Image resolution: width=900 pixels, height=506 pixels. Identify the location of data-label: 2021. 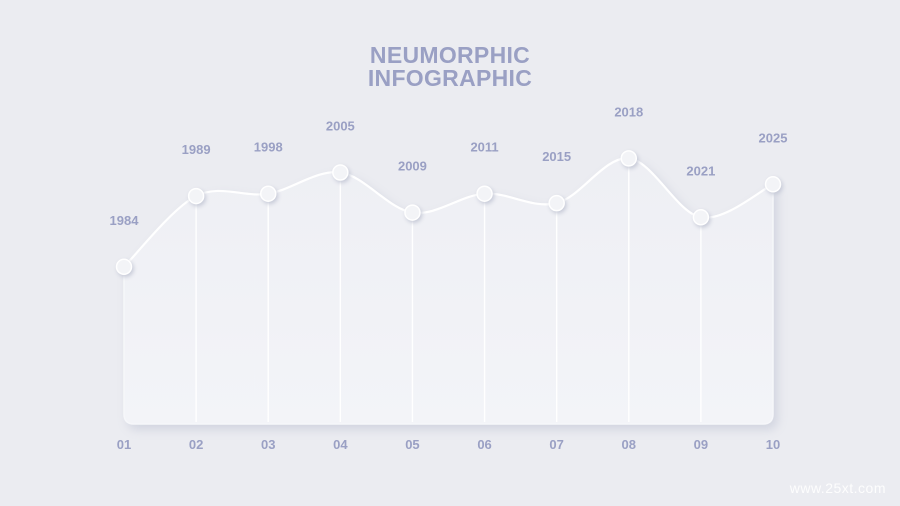
(700, 170).